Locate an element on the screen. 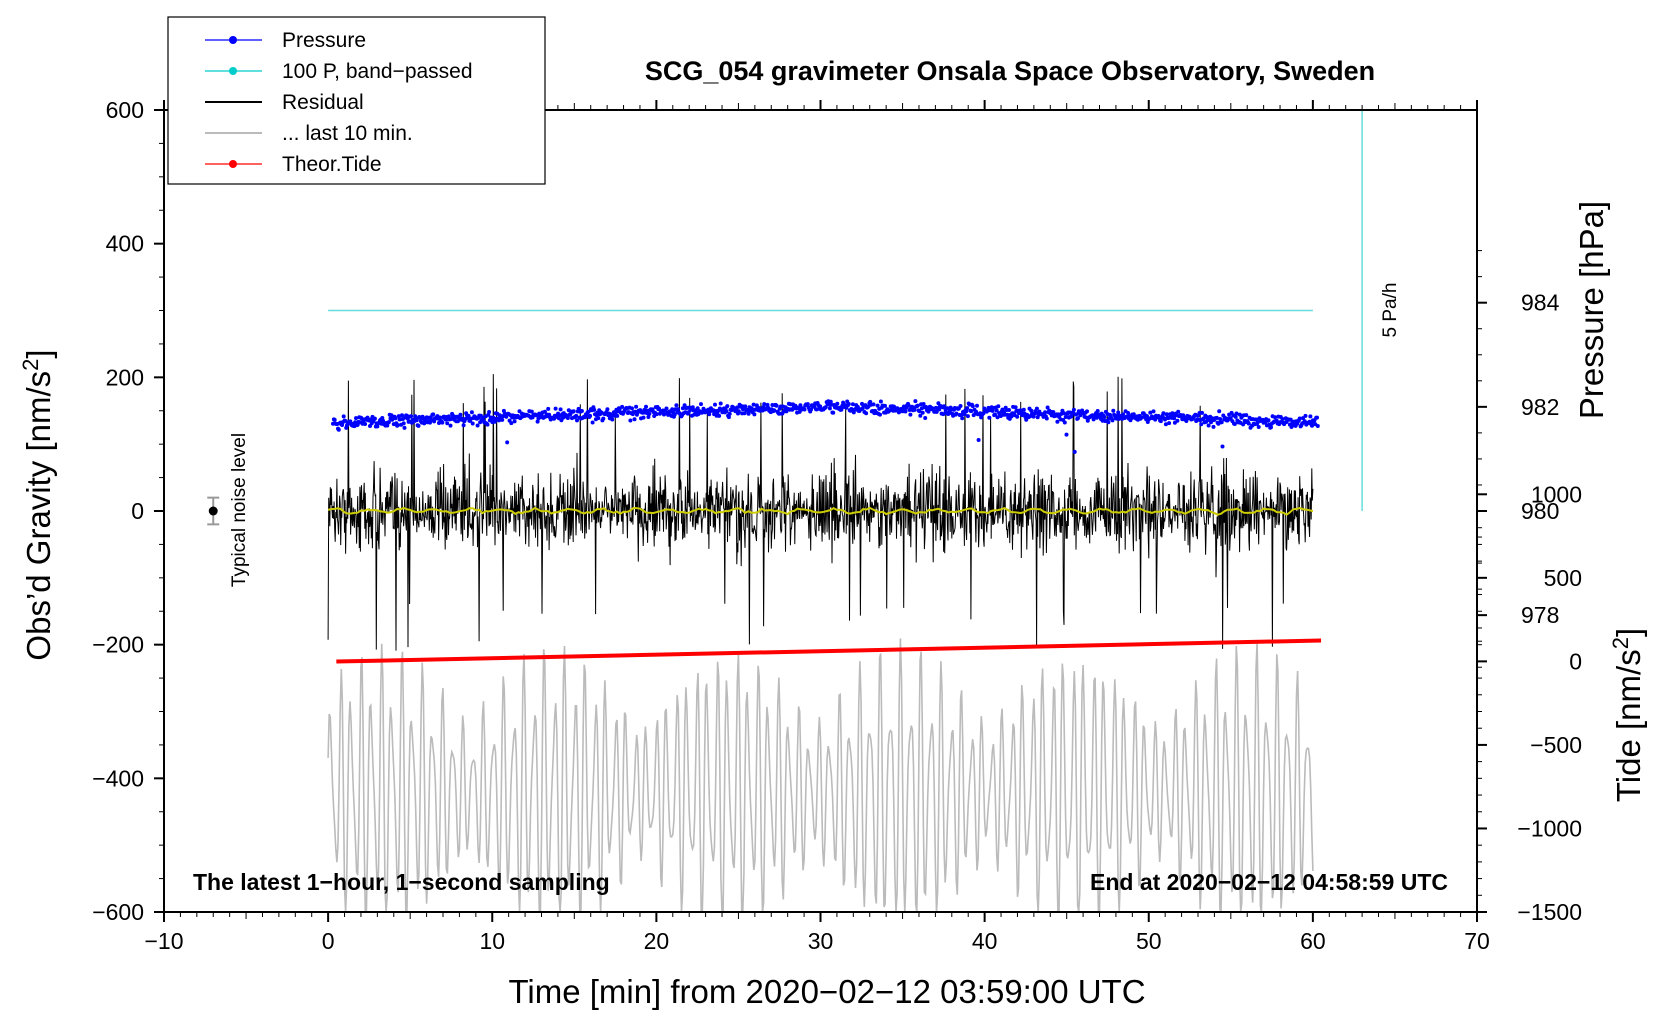 Image resolution: width=1660 pixels, height=1020 pixels. y-tick-label: −400 is located at coordinates (118, 778).